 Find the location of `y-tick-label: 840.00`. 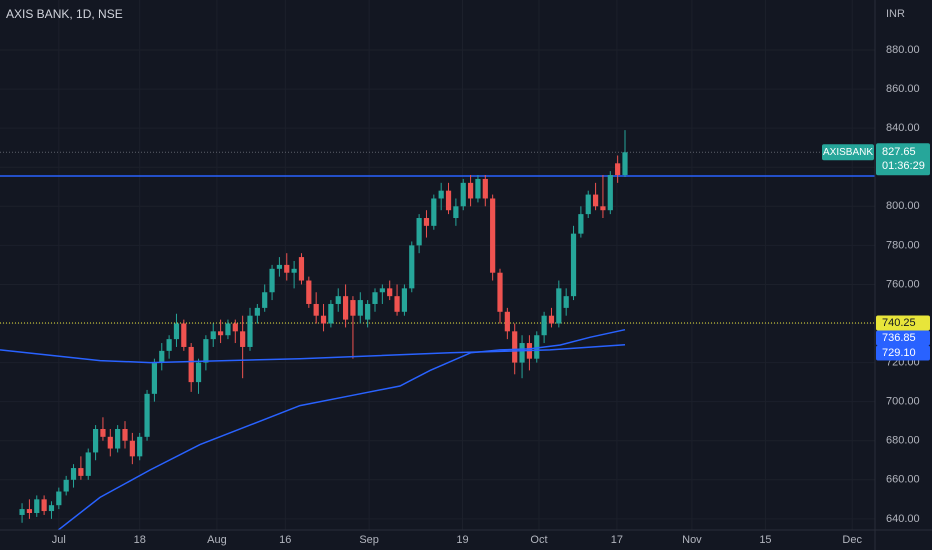

y-tick-label: 840.00 is located at coordinates (903, 128).